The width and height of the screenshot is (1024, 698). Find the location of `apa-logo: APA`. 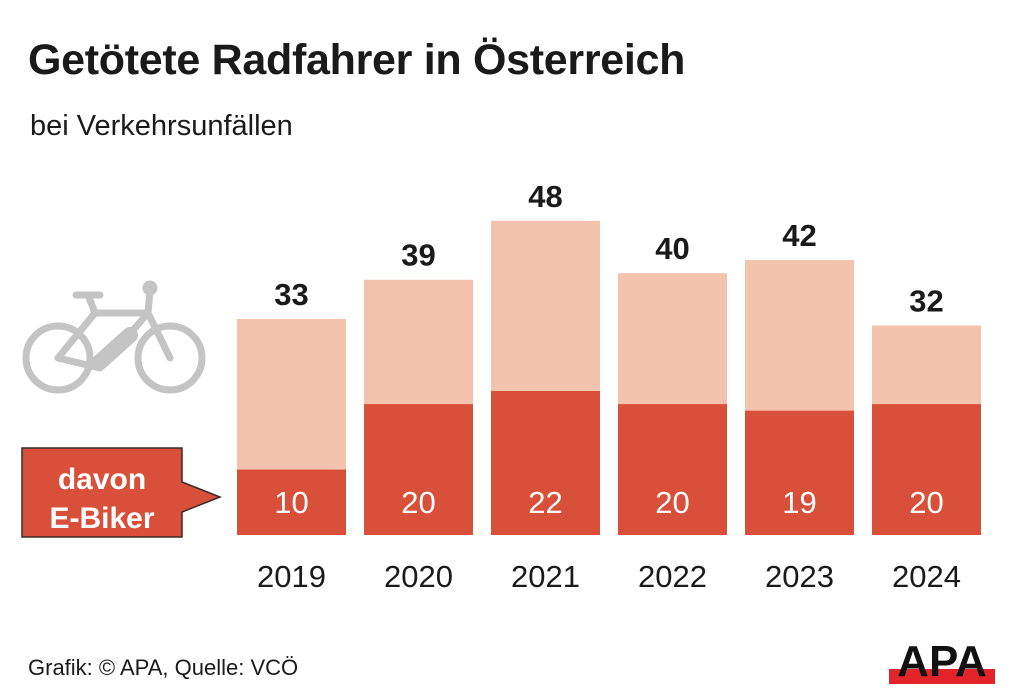

apa-logo: APA is located at coordinates (942, 661).